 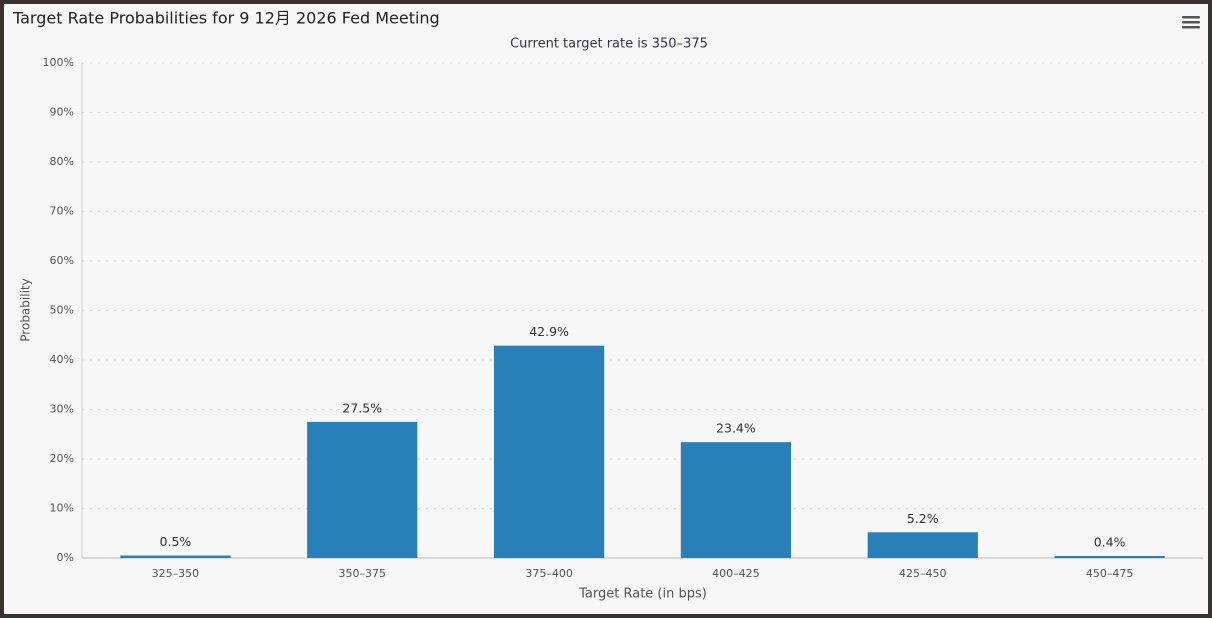 What do you see at coordinates (176, 541) in the screenshot?
I see `data-label: 0.5%` at bounding box center [176, 541].